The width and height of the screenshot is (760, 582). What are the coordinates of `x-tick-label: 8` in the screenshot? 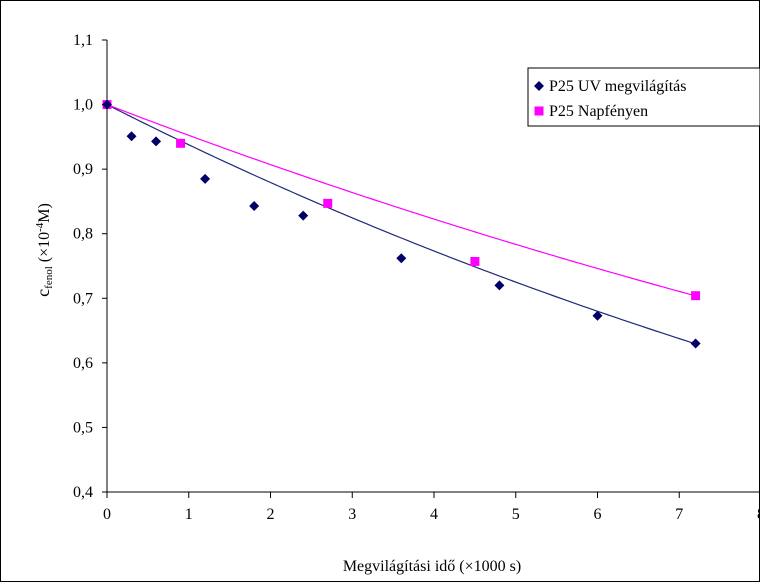 It's located at (758, 514).